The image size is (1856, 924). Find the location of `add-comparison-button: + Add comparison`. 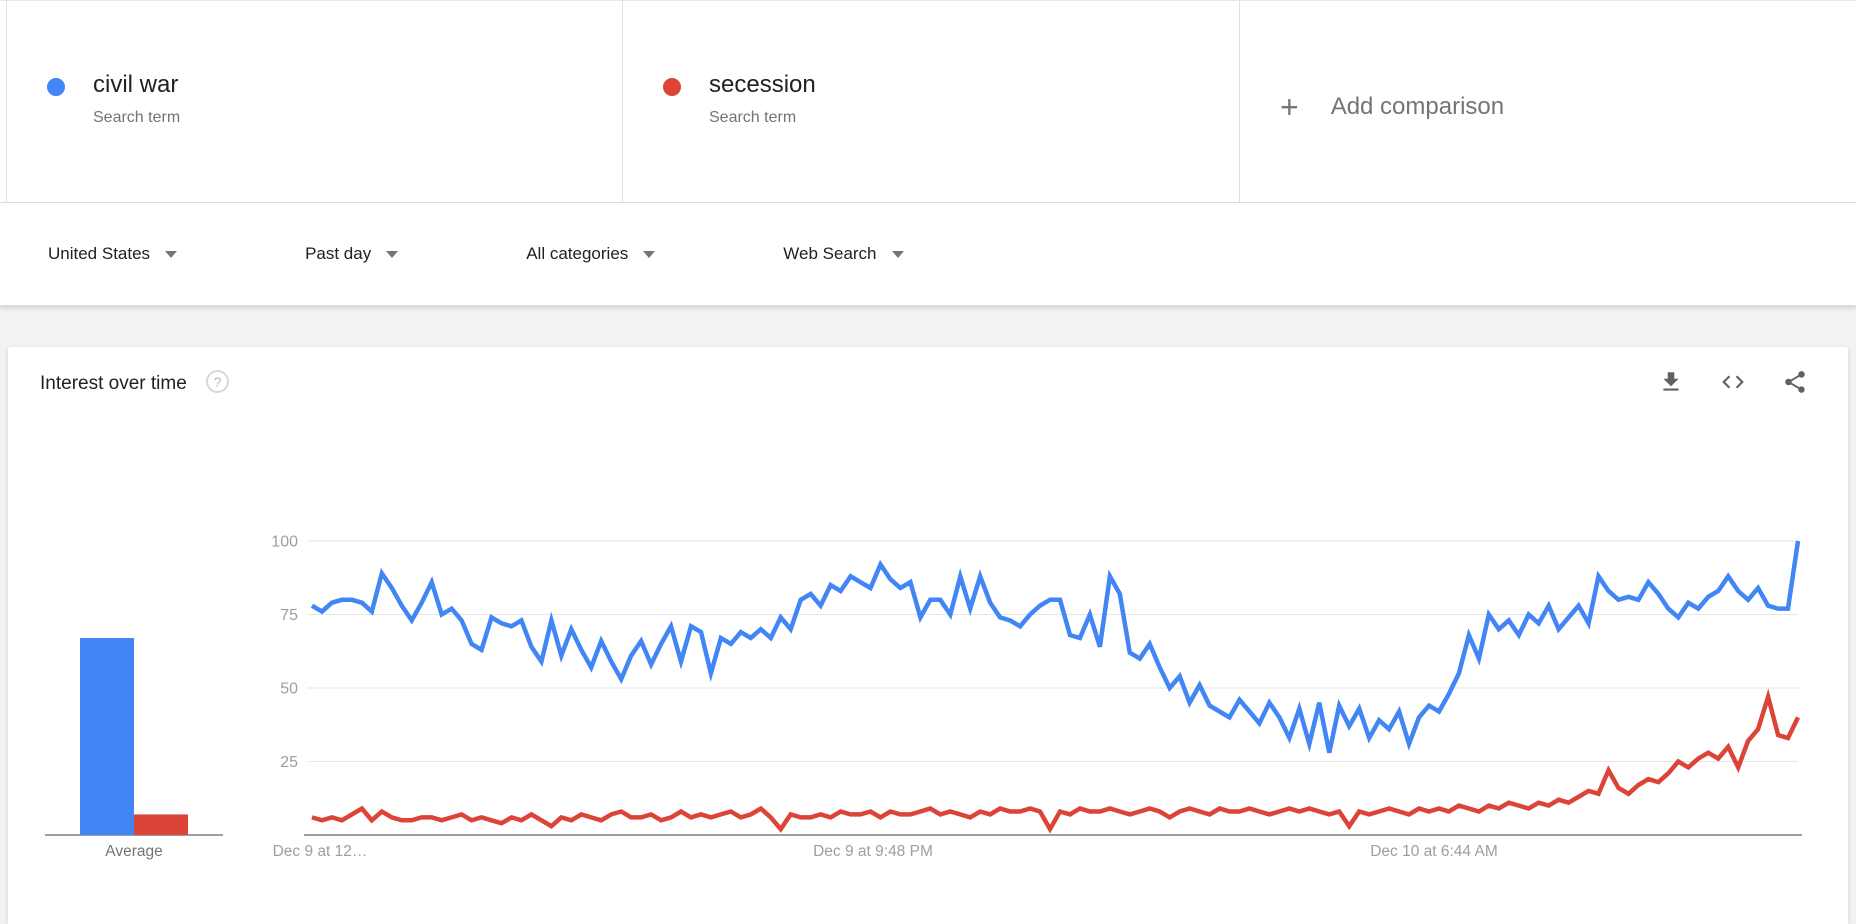

add-comparison-button: + Add comparison is located at coordinates (1548, 101).